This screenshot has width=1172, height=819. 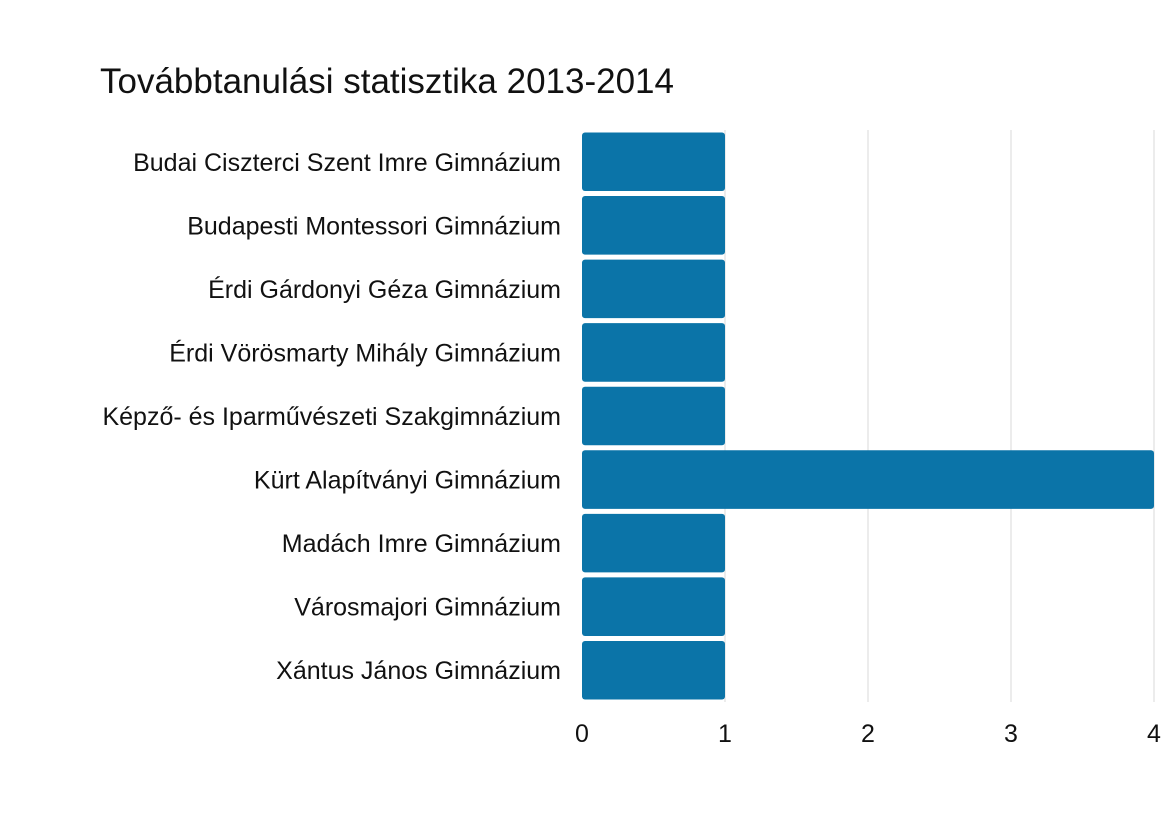 What do you see at coordinates (347, 163) in the screenshot?
I see `category-label: Budai Ciszterci Szent Imre Gimnázium` at bounding box center [347, 163].